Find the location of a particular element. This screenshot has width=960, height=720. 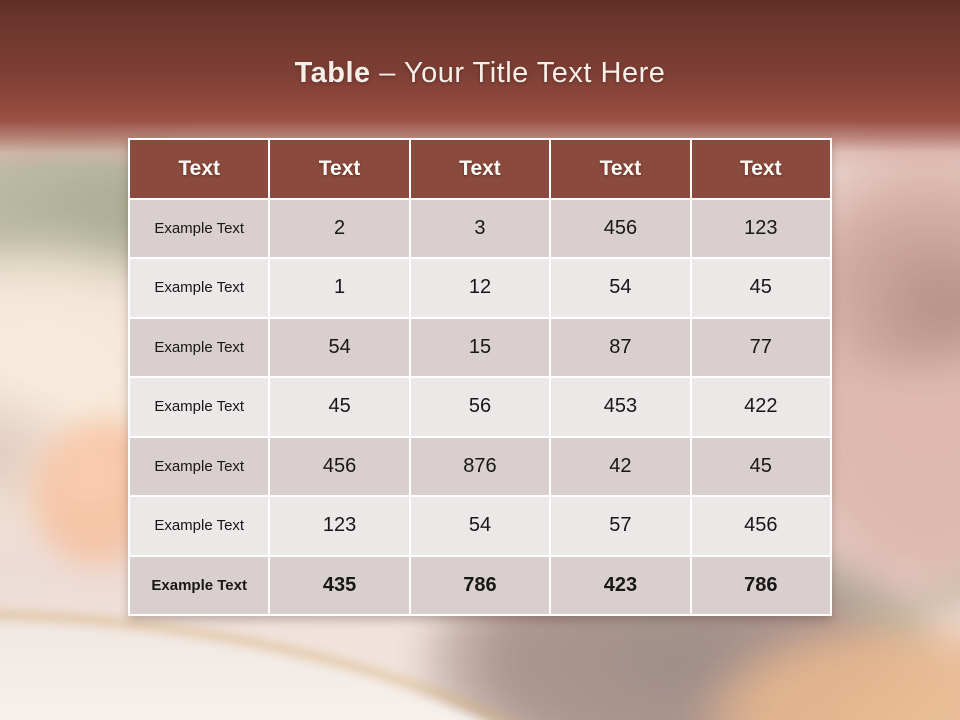

value-cell: 56 is located at coordinates (480, 407).